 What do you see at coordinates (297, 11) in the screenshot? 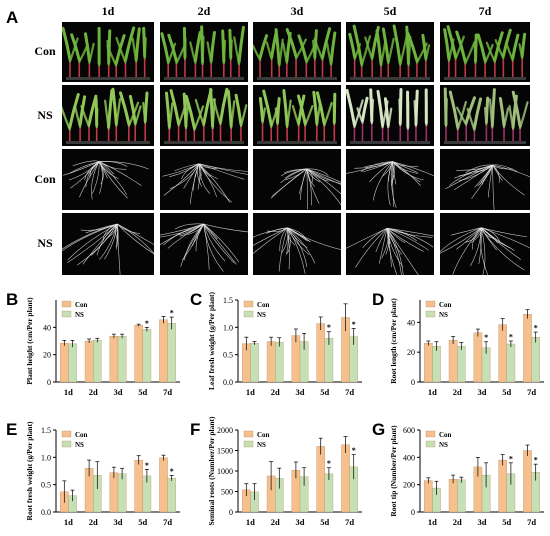
I see `column-label-3d: 3d` at bounding box center [297, 11].